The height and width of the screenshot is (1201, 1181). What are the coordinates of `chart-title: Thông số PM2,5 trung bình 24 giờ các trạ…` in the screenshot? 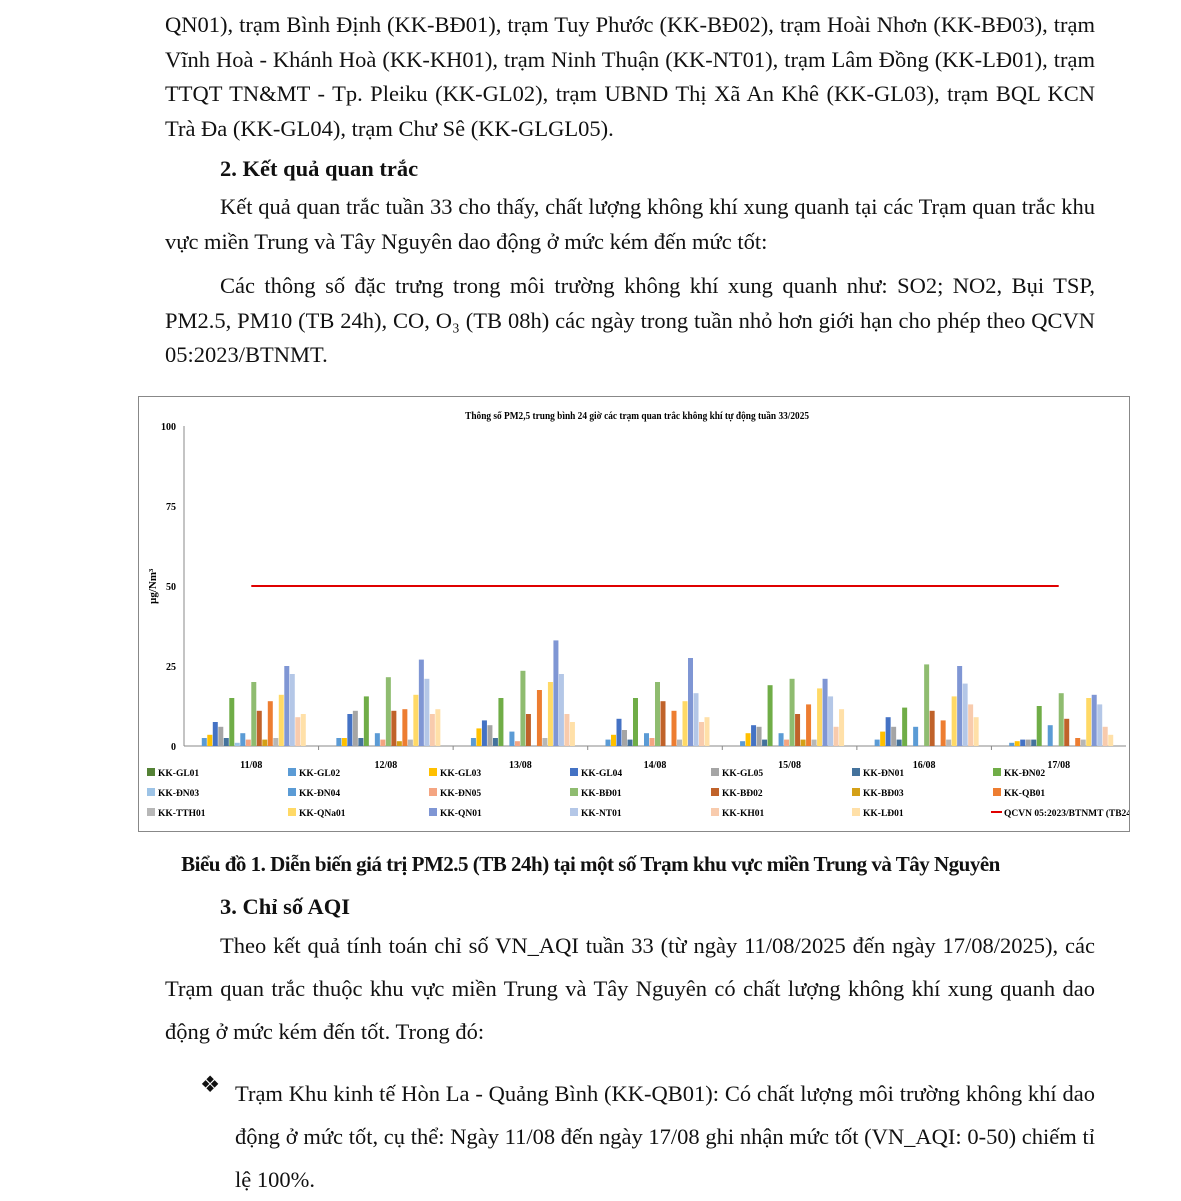 It's located at (637, 416).